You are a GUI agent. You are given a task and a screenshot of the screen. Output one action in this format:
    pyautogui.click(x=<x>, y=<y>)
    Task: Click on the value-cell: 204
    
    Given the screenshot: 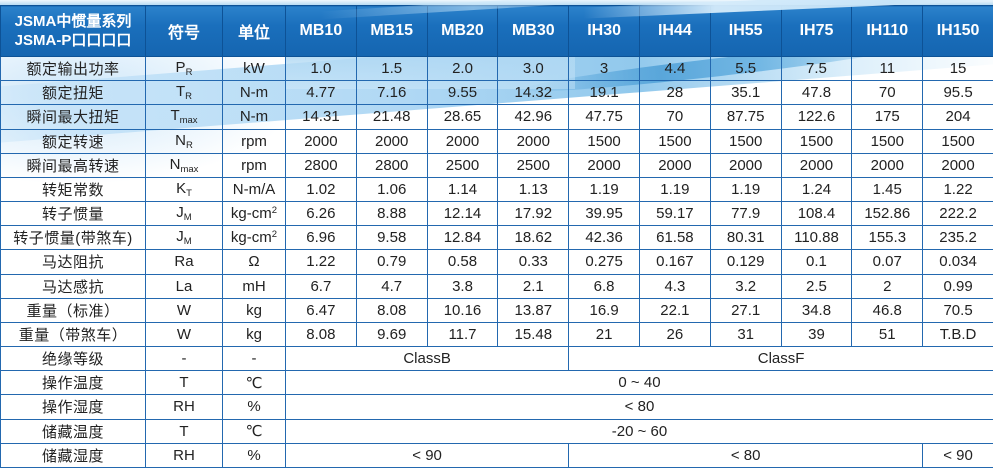 What is the action you would take?
    pyautogui.click(x=957, y=117)
    